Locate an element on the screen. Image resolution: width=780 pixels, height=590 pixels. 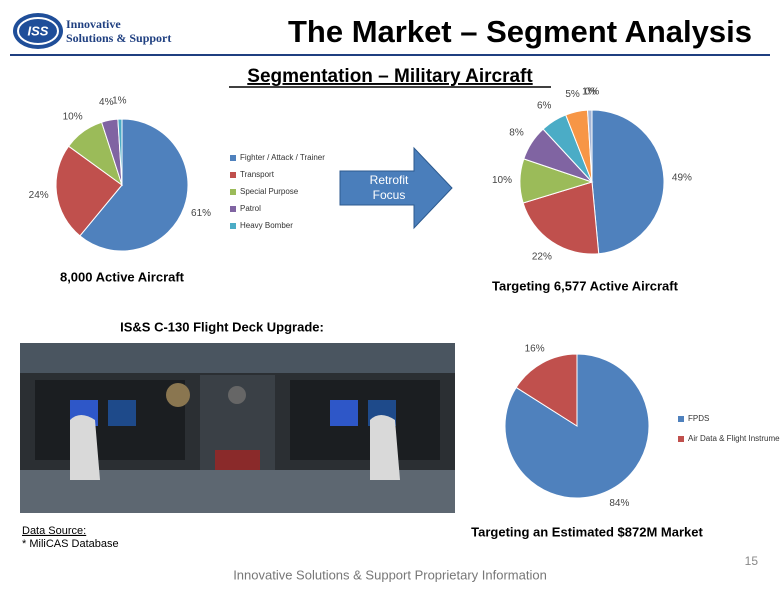
legend-label: FPDS is located at coordinates (698, 418).